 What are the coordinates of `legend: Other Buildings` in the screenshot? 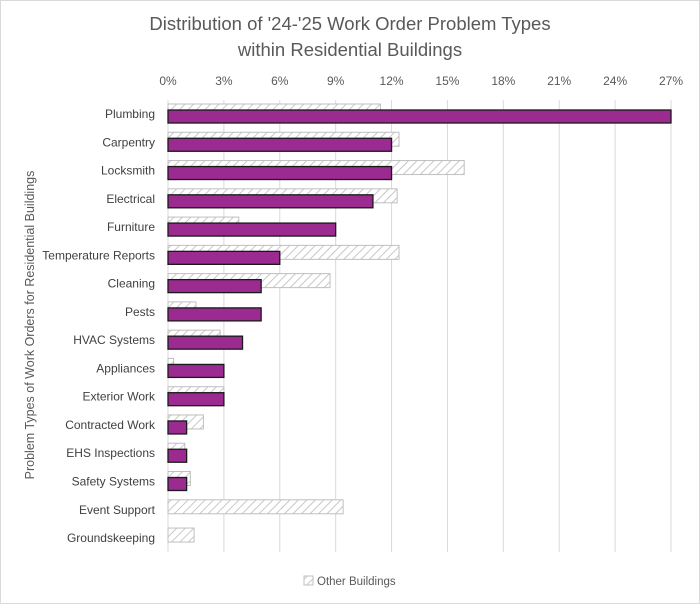 It's located at (349, 581).